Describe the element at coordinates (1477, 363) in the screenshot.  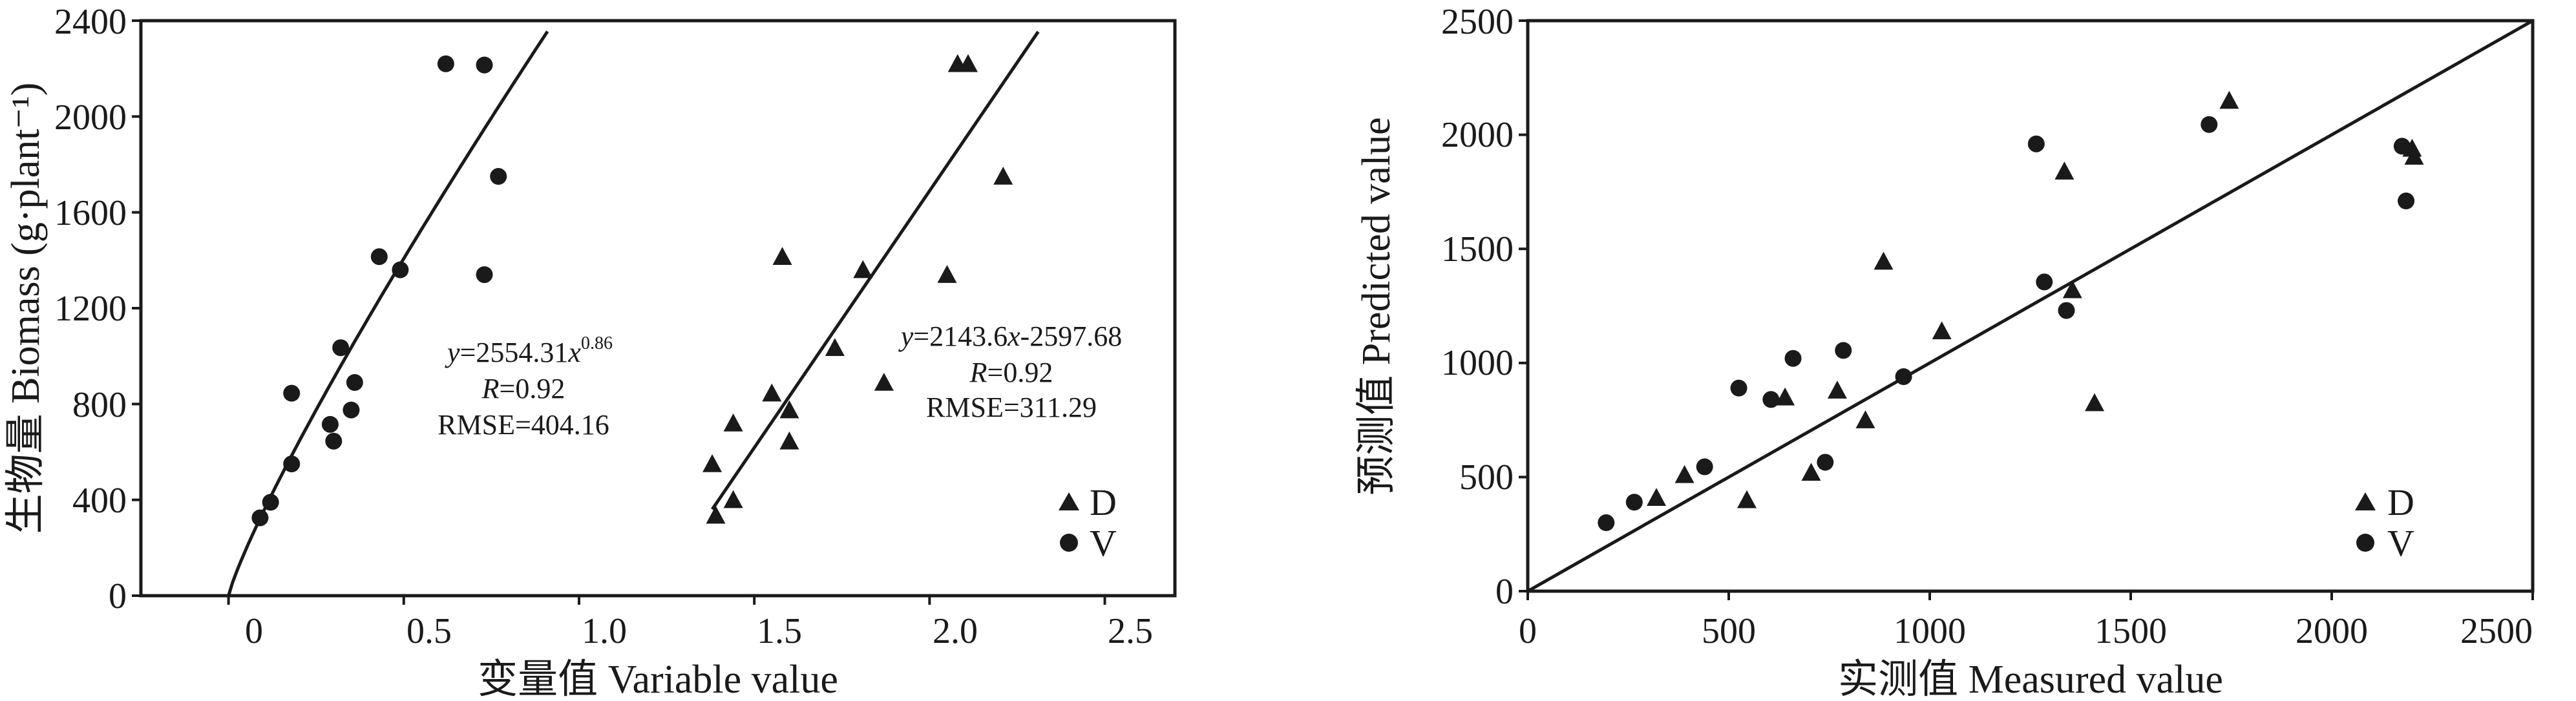
I see `right-y-tick-label: 1000` at that location.